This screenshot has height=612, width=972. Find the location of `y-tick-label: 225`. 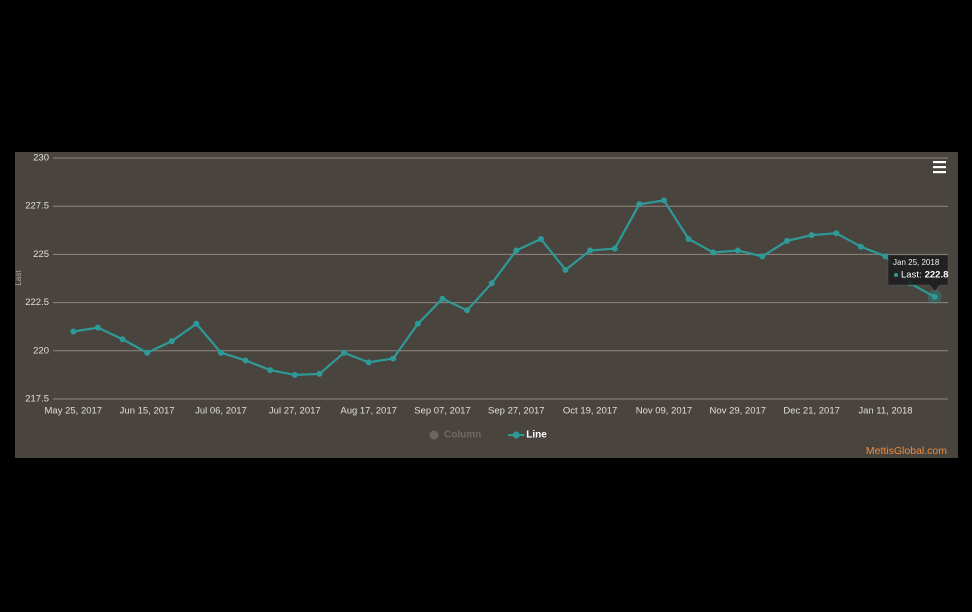

y-tick-label: 225 is located at coordinates (41, 254).